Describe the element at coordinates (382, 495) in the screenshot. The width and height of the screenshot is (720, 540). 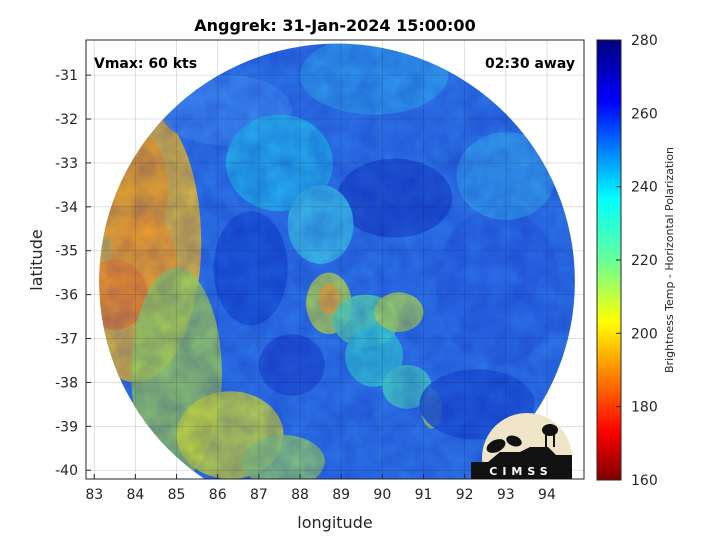
I see `x-tick-label: 90` at that location.